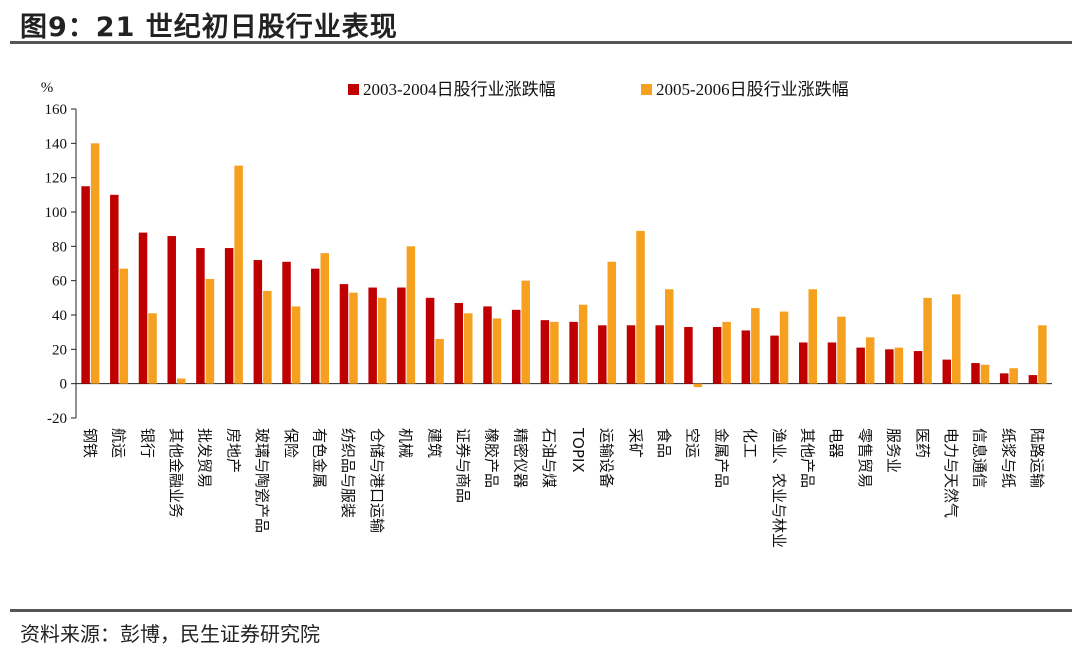 The height and width of the screenshot is (652, 1080). I want to click on category-label: 食品, so click(664, 443).